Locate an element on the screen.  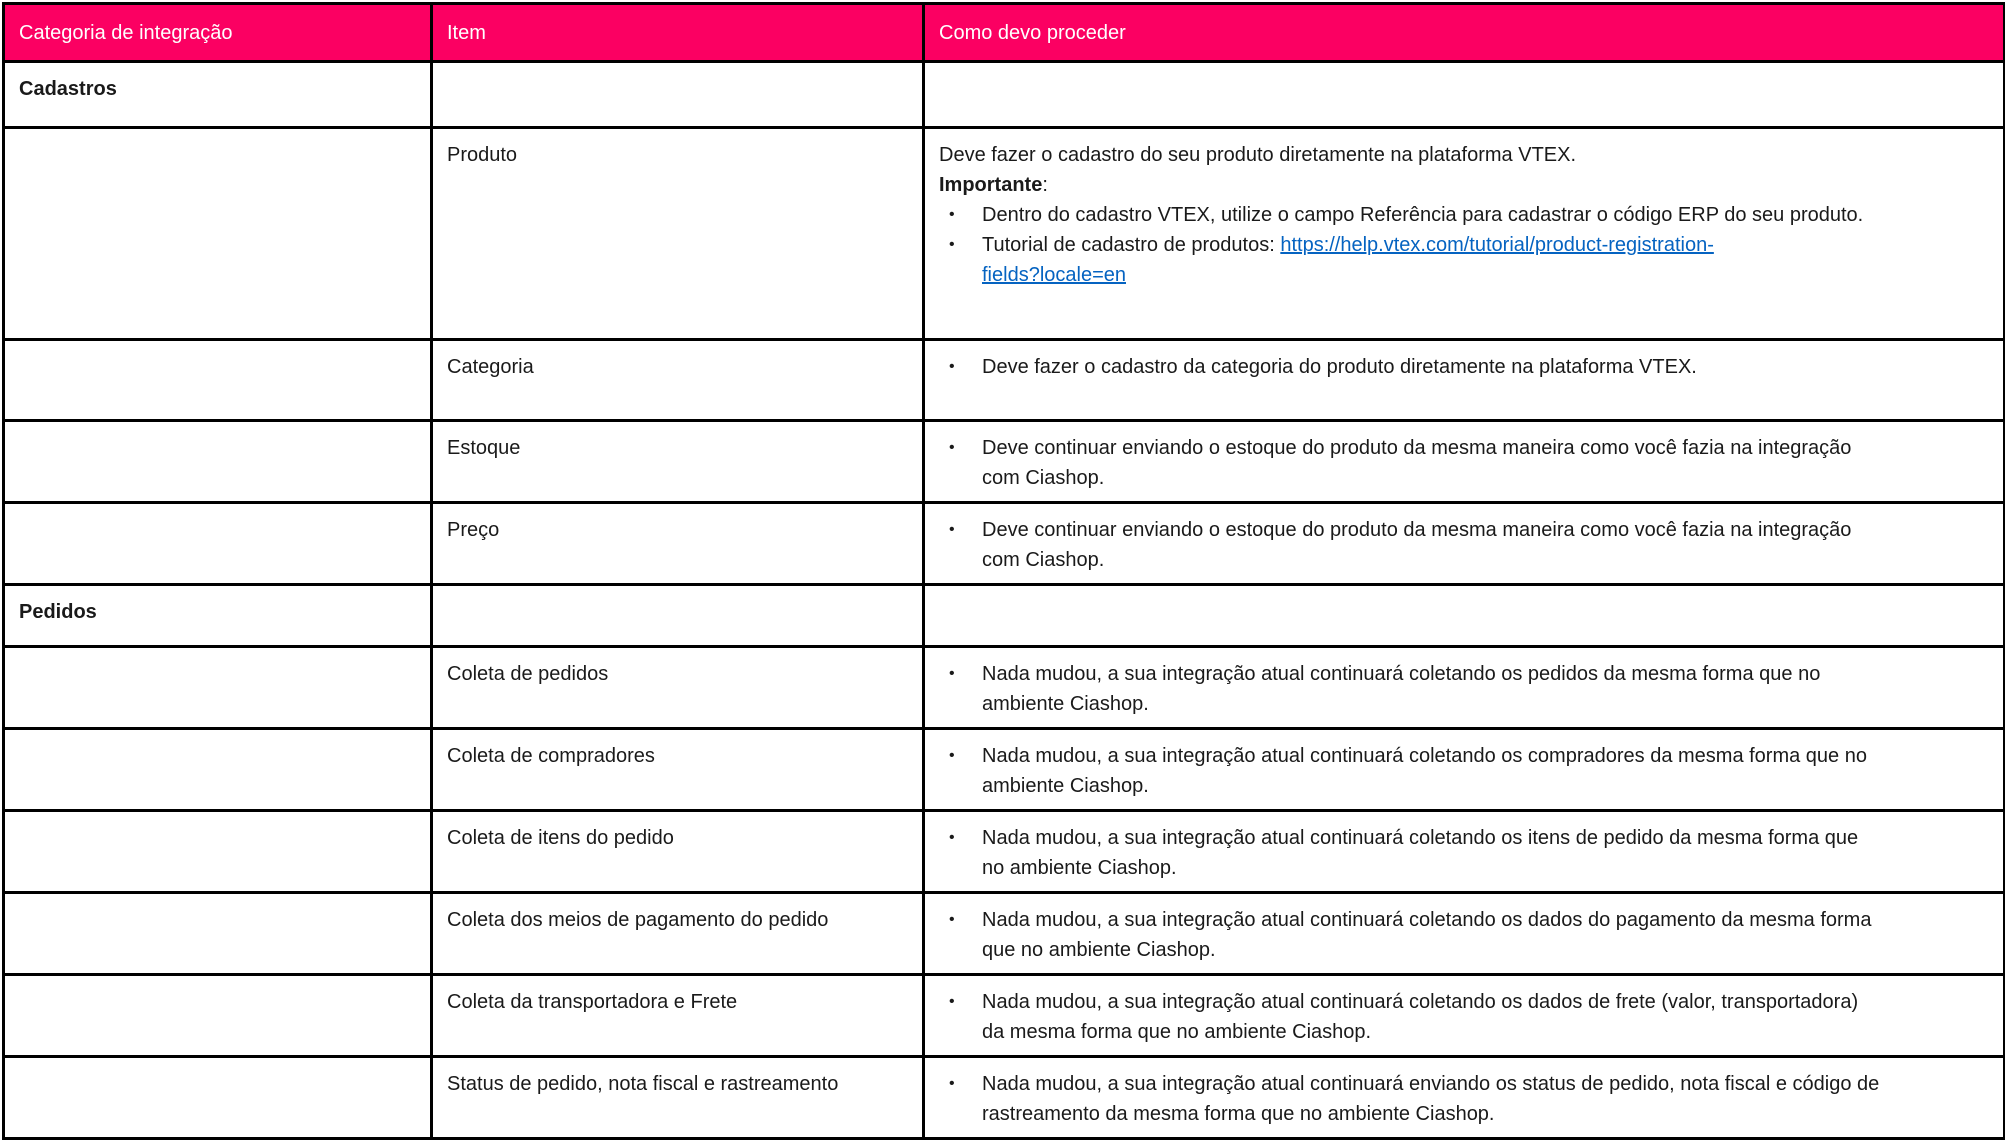
item-label: Coleta de compradores is located at coordinates (677, 769).